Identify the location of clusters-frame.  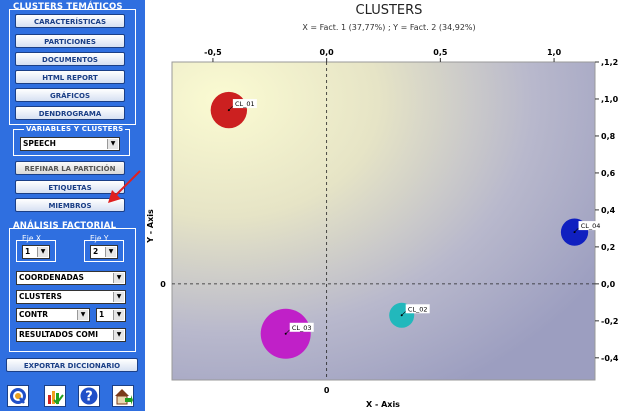
(72, 67).